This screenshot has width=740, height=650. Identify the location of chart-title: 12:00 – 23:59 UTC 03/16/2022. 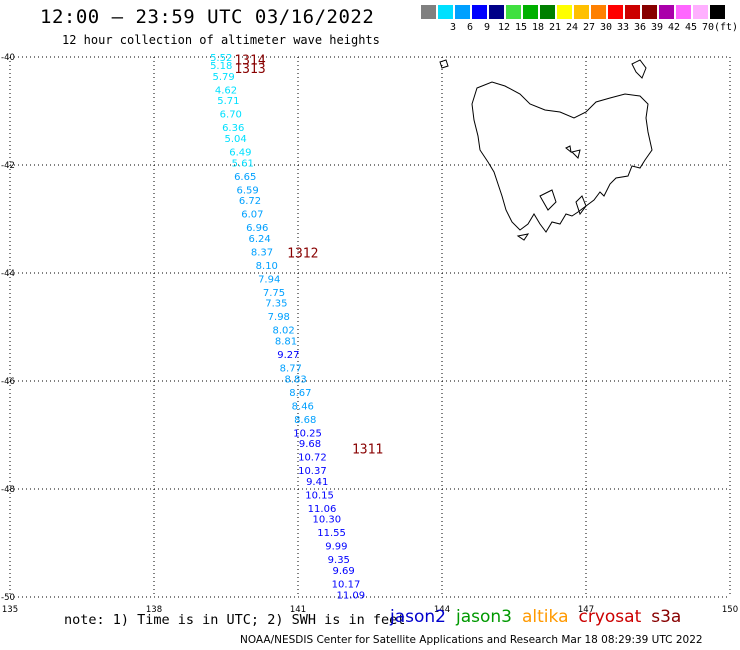
(207, 17).